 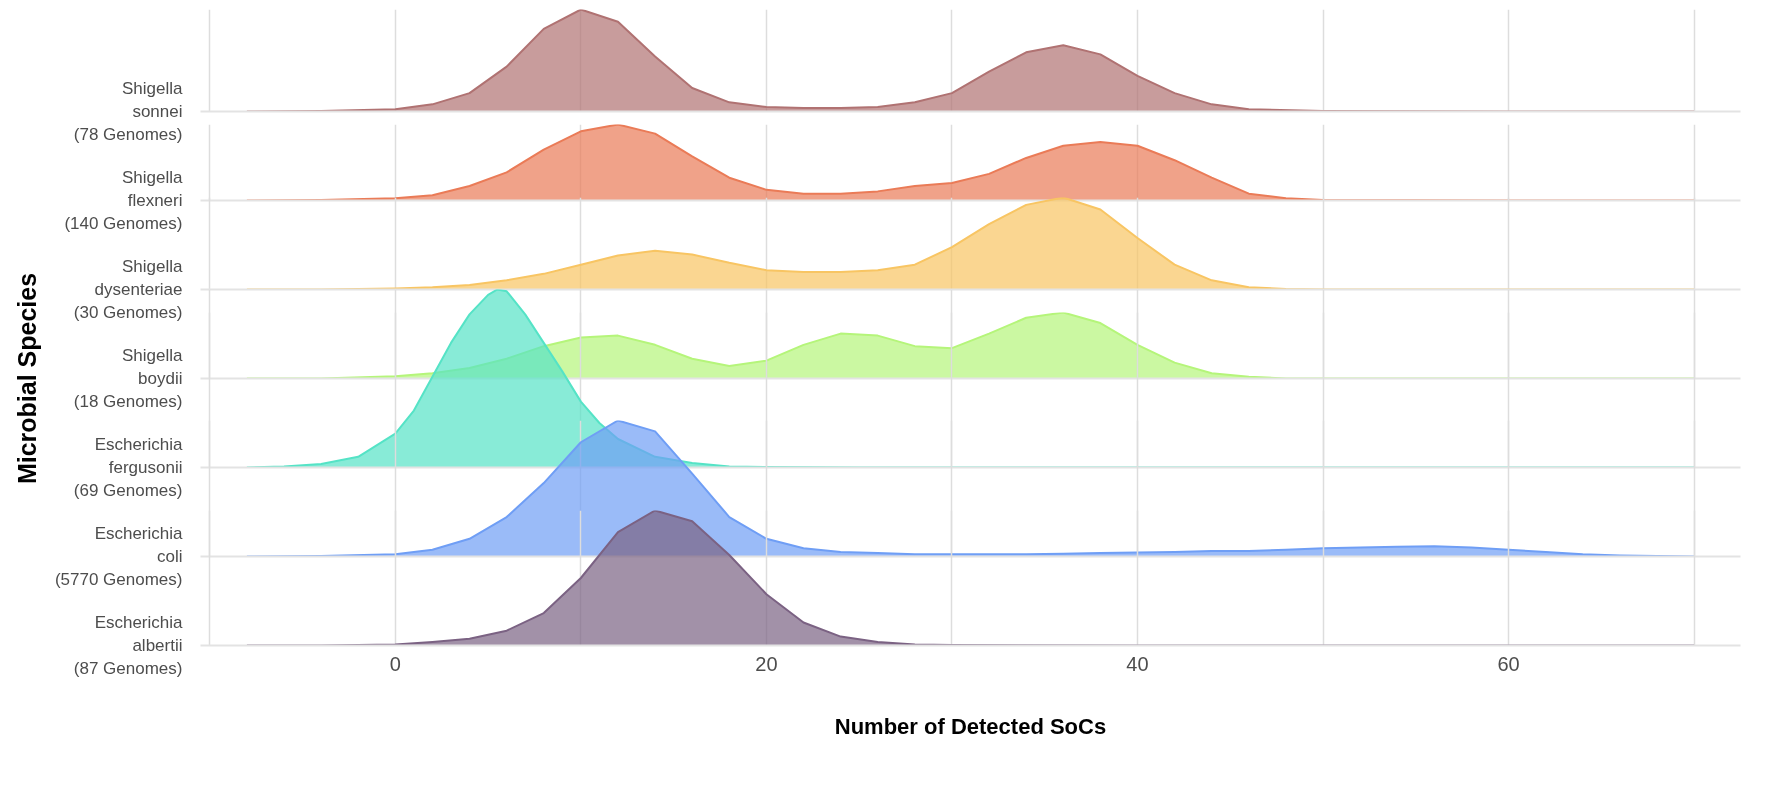 I want to click on x-tick-label: 60, so click(x=1508, y=663).